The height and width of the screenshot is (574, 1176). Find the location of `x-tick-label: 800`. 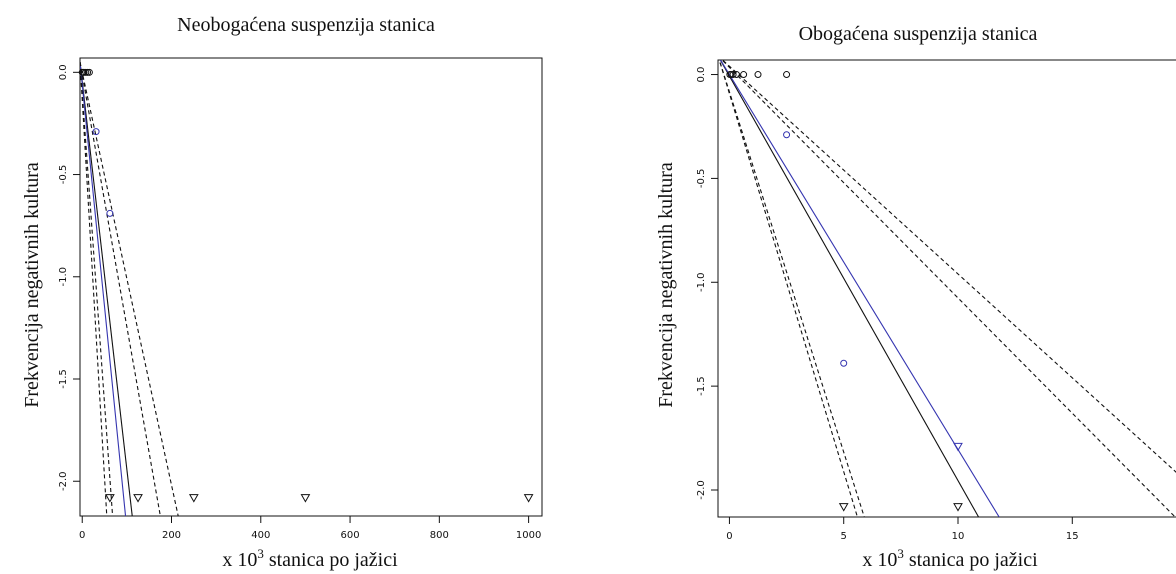

x-tick-label: 800 is located at coordinates (439, 535).